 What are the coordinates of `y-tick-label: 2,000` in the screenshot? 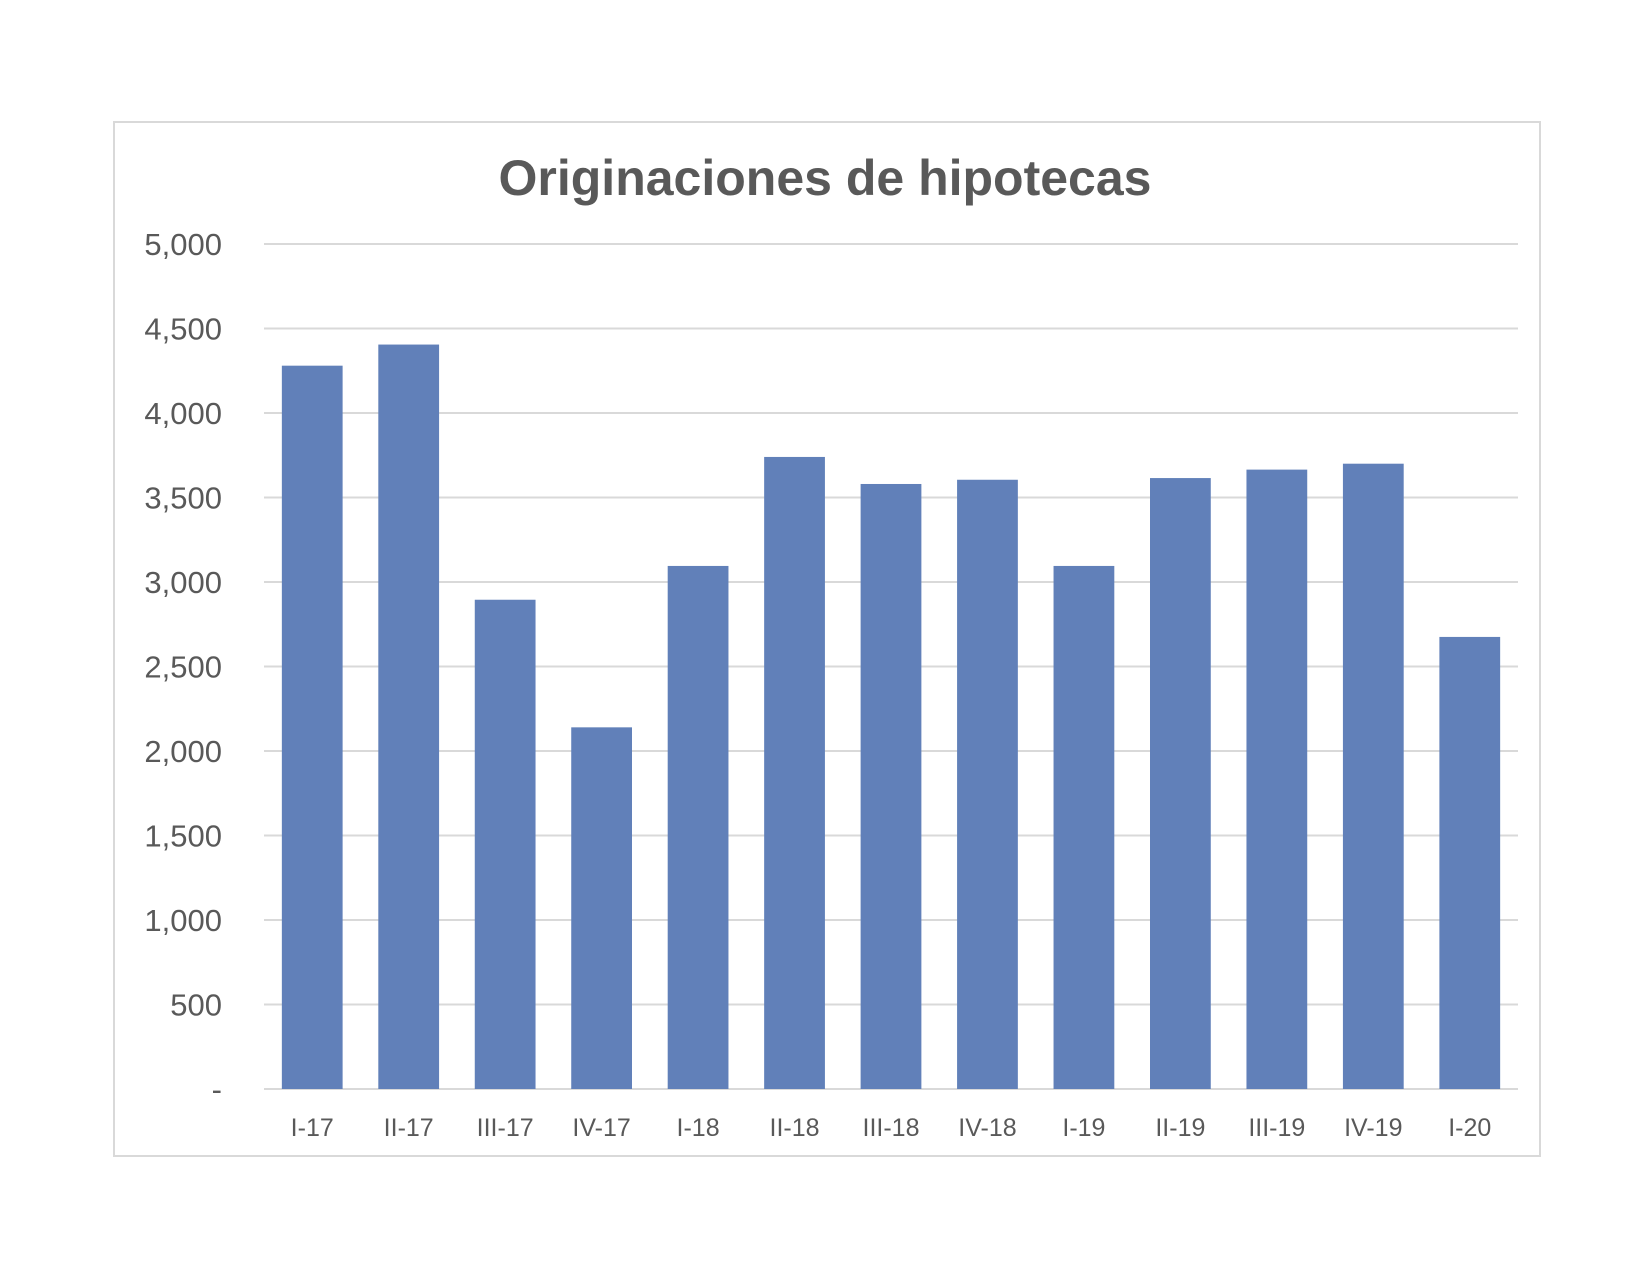 It's located at (183, 751).